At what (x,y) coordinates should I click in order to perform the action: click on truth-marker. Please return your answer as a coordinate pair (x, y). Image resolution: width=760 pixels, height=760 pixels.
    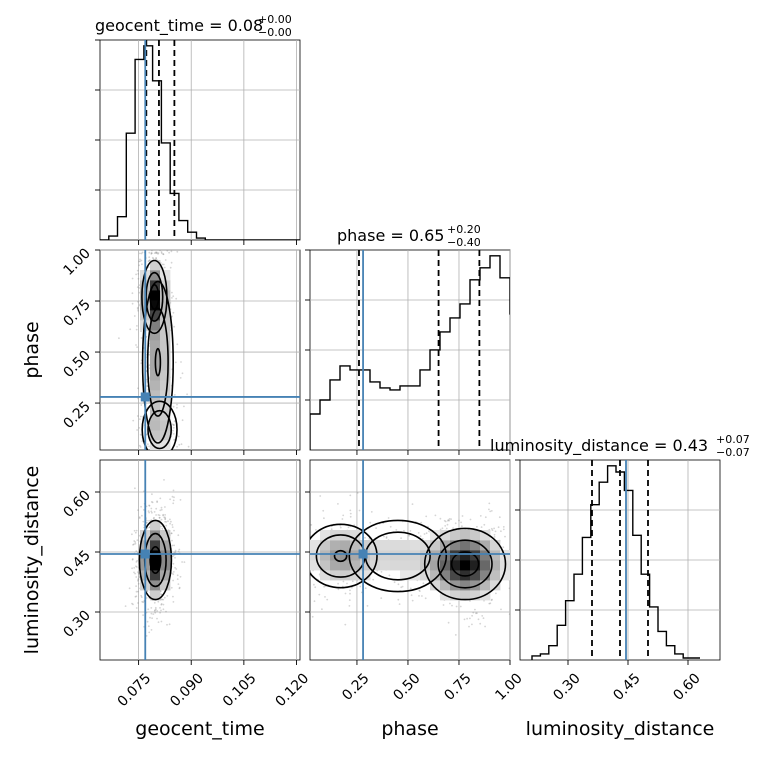
    Looking at the image, I should click on (145, 397).